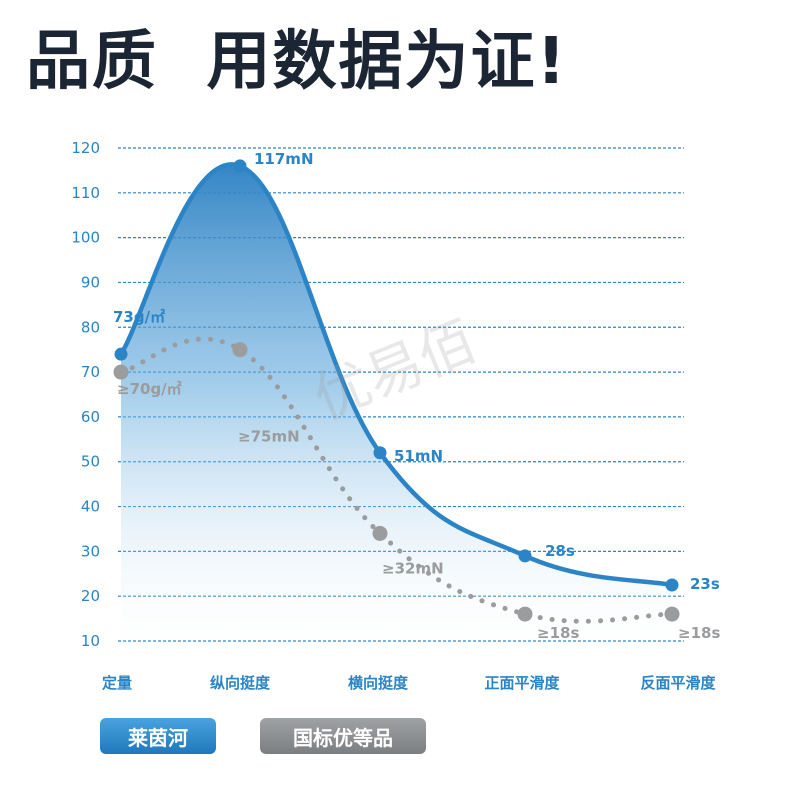 The image size is (800, 800). What do you see at coordinates (409, 683) in the screenshot?
I see `x-category-labels: 定量 纵向挺度 横向挺度 正面平滑度 反面平滑度` at bounding box center [409, 683].